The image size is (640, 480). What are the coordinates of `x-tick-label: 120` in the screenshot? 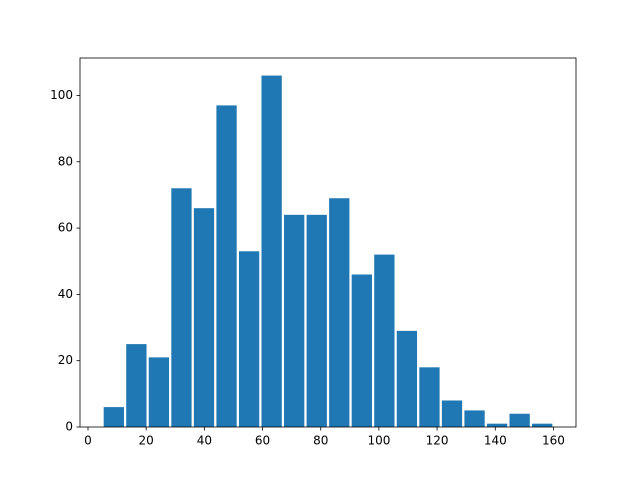 It's located at (437, 441).